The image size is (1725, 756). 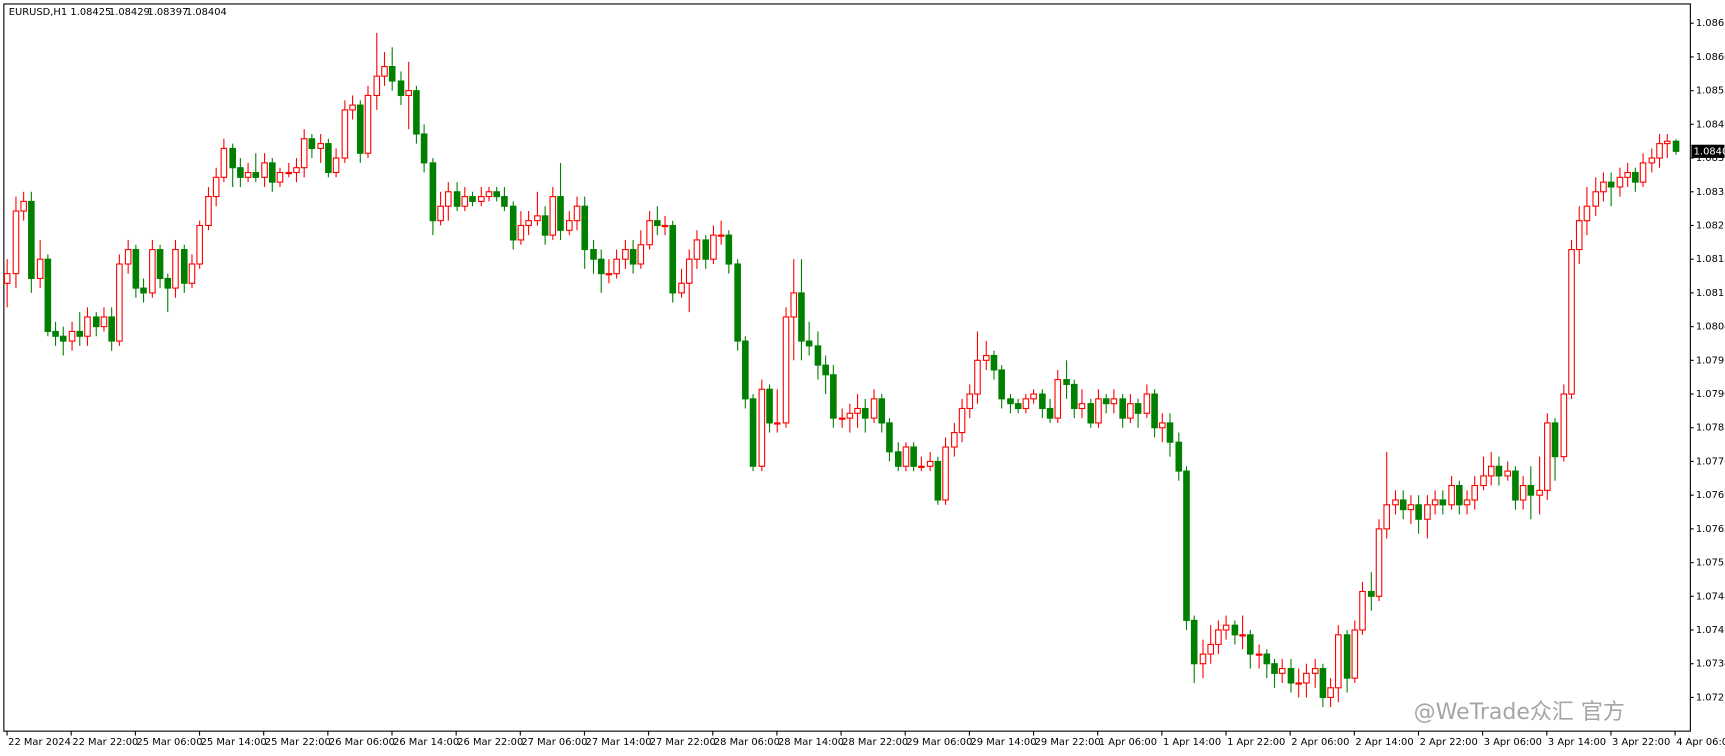 What do you see at coordinates (1710, 360) in the screenshot?
I see `y-tick-label: 1.0797` at bounding box center [1710, 360].